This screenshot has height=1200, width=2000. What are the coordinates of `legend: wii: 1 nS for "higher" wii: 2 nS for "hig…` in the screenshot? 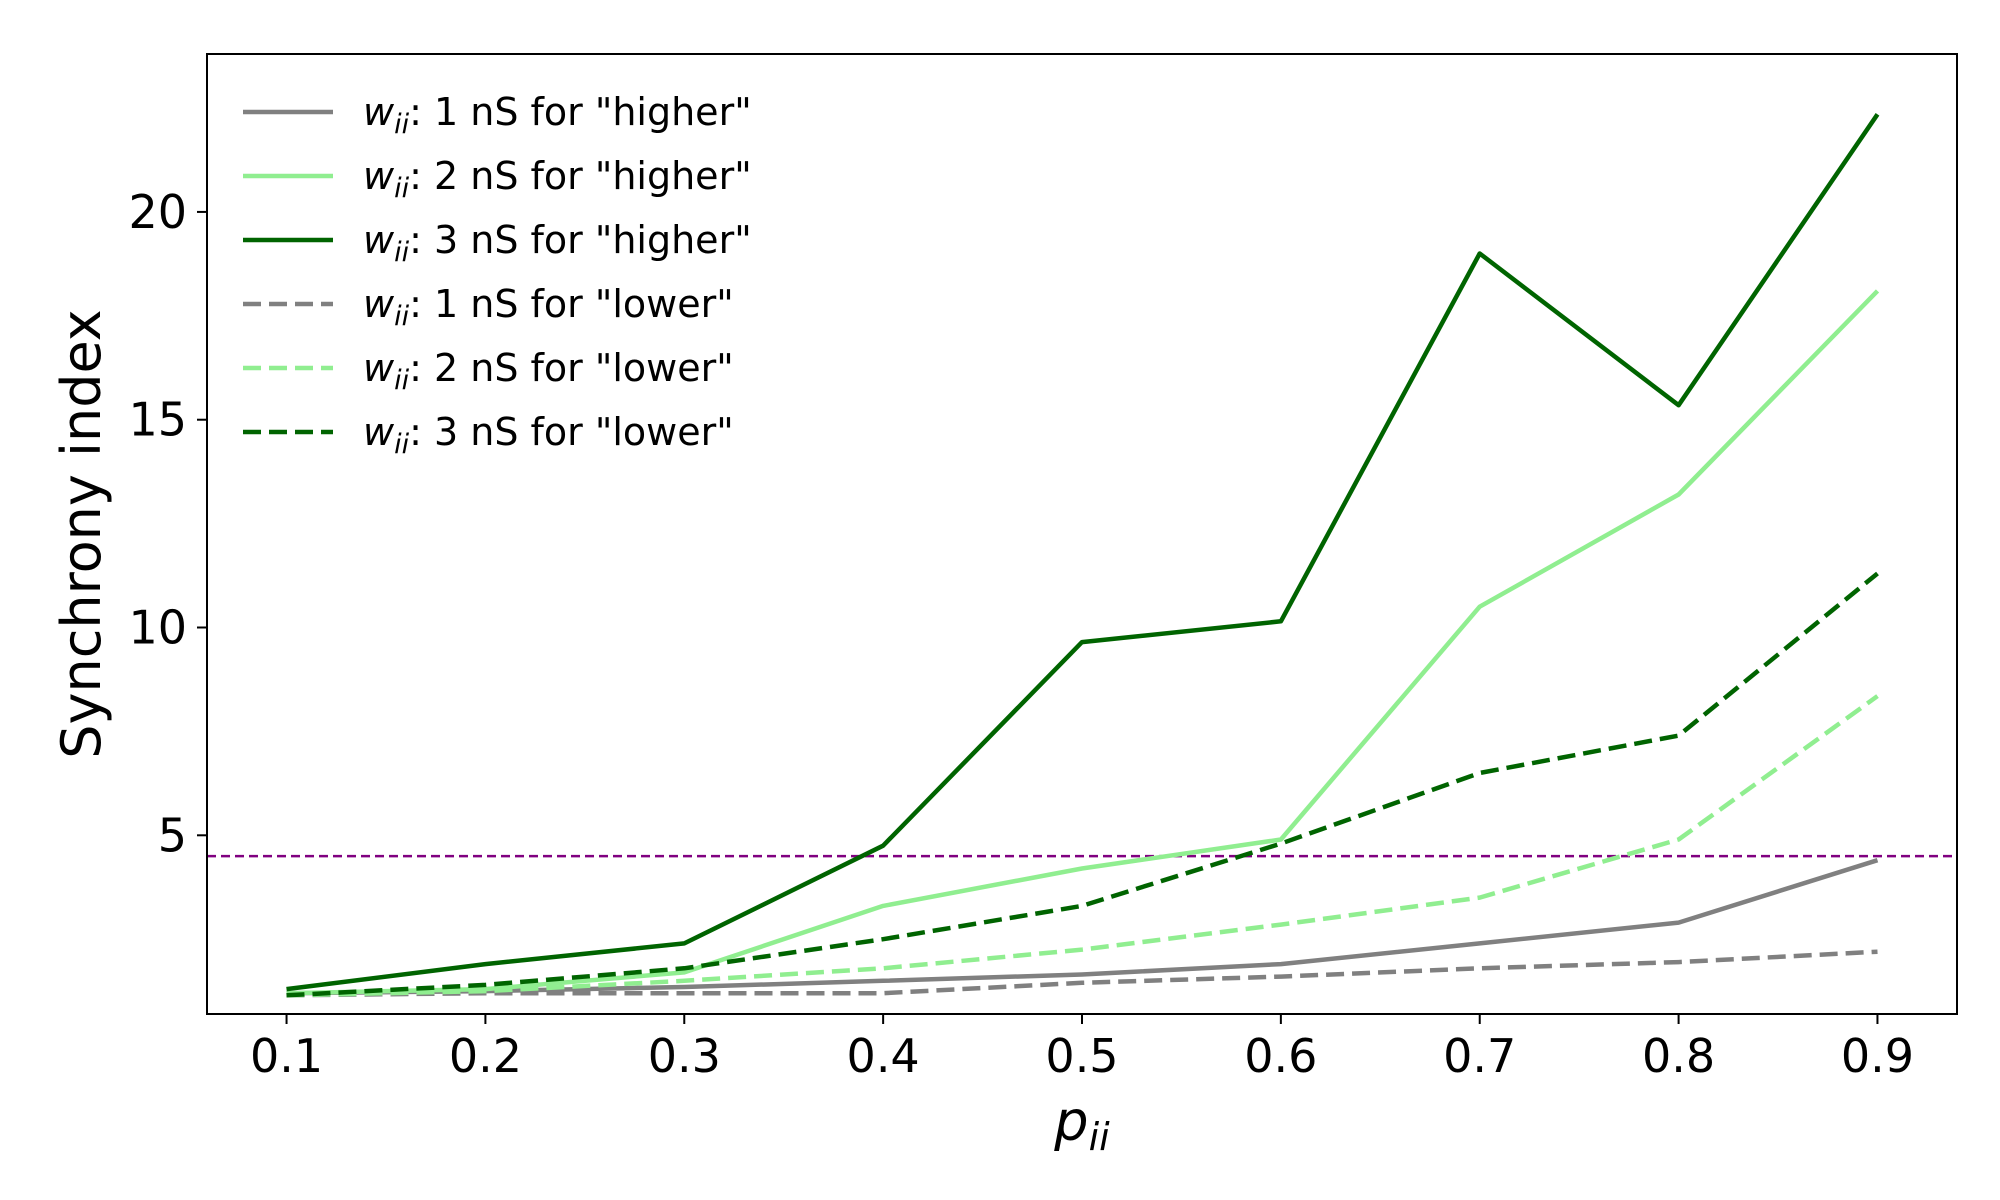 It's located at (497, 275).